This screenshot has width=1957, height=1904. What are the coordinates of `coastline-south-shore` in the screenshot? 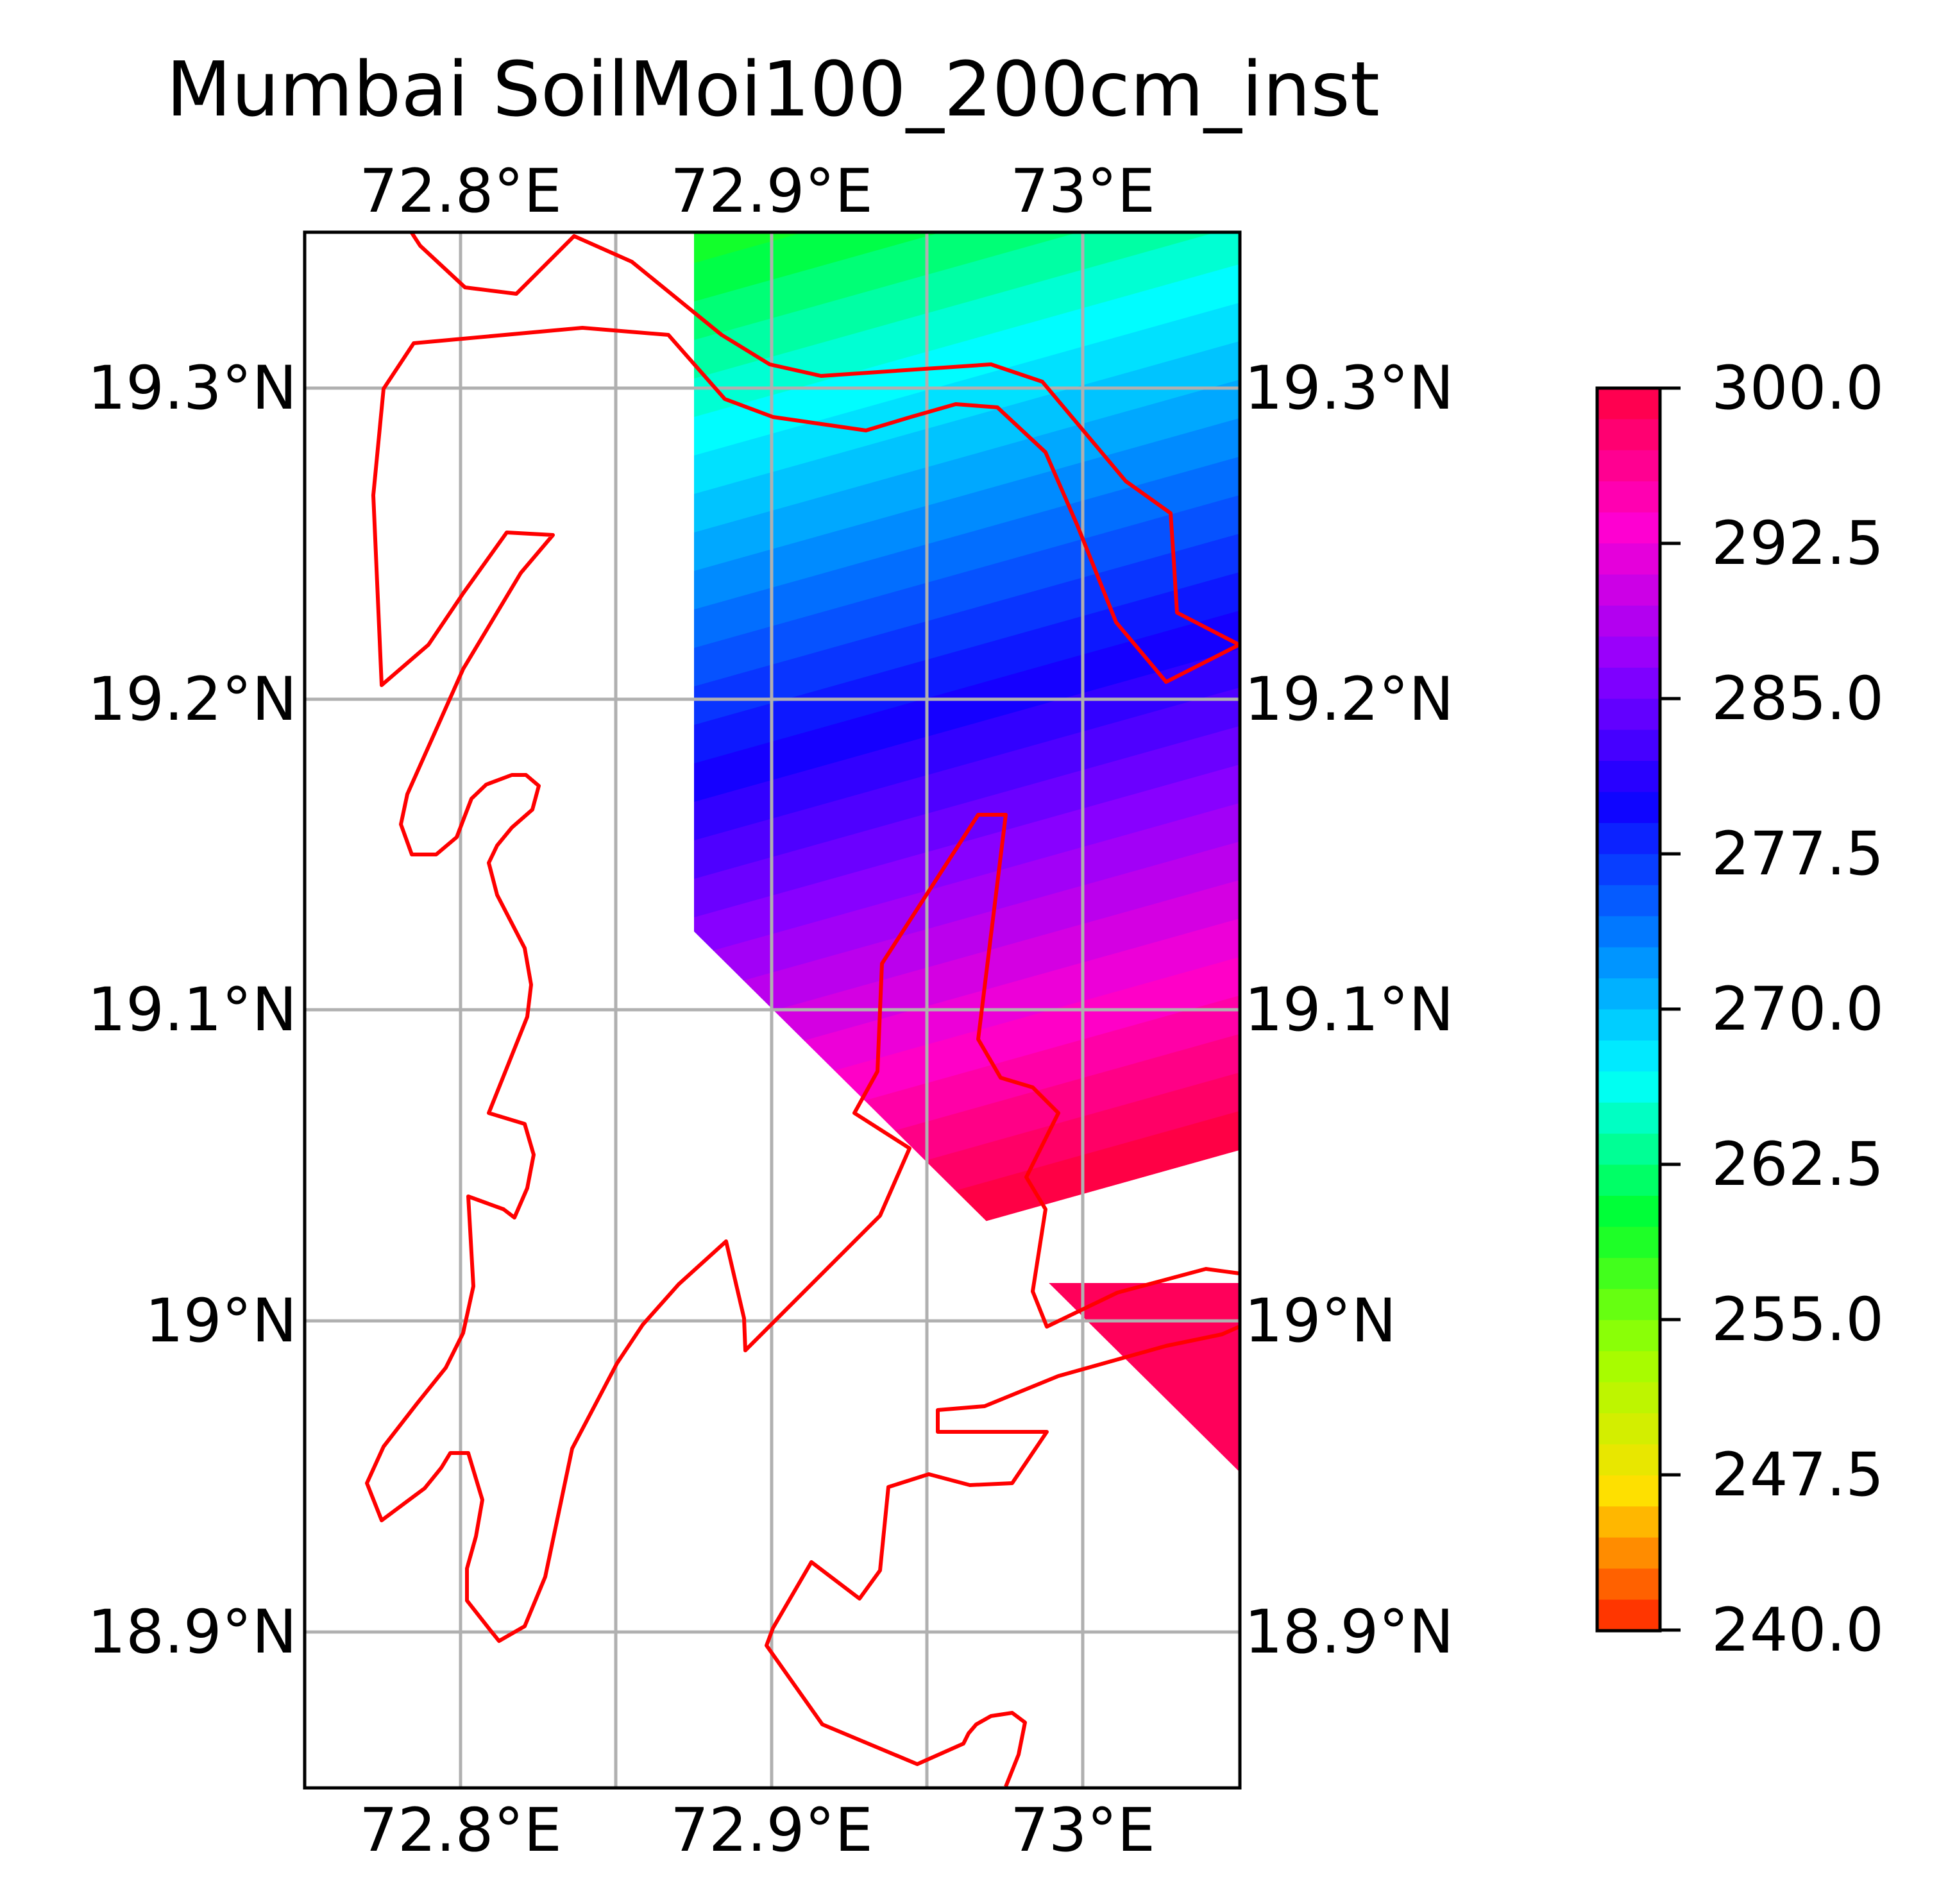 It's located at (1002, 1556).